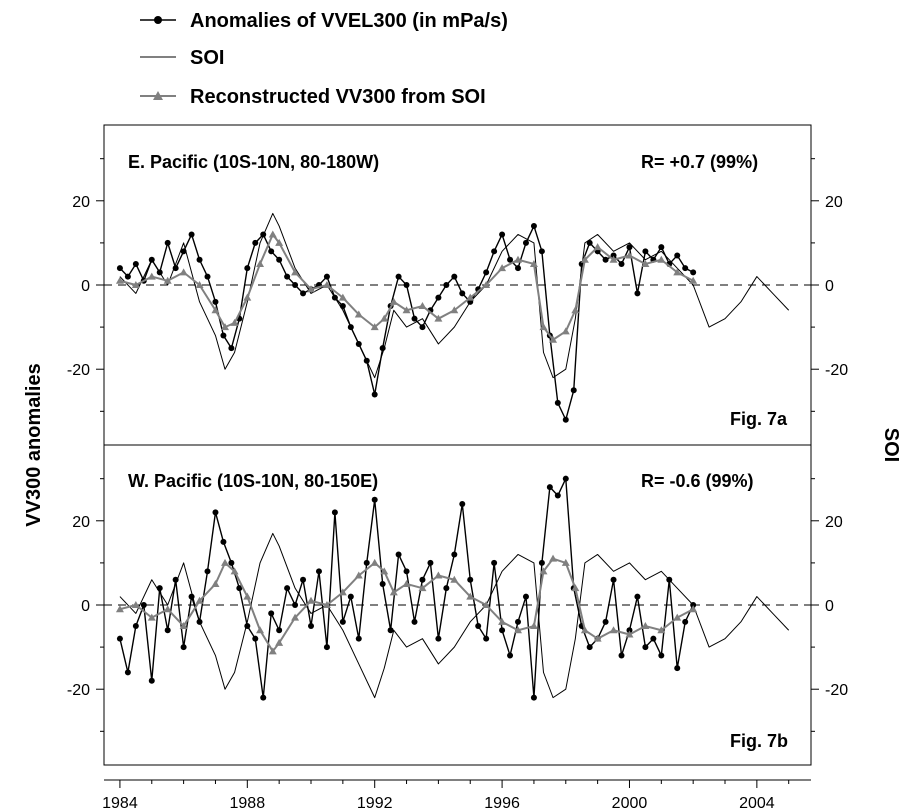 The width and height of the screenshot is (899, 812). Describe the element at coordinates (834, 522) in the screenshot. I see `panel-b-right-tick-label: 20` at that location.